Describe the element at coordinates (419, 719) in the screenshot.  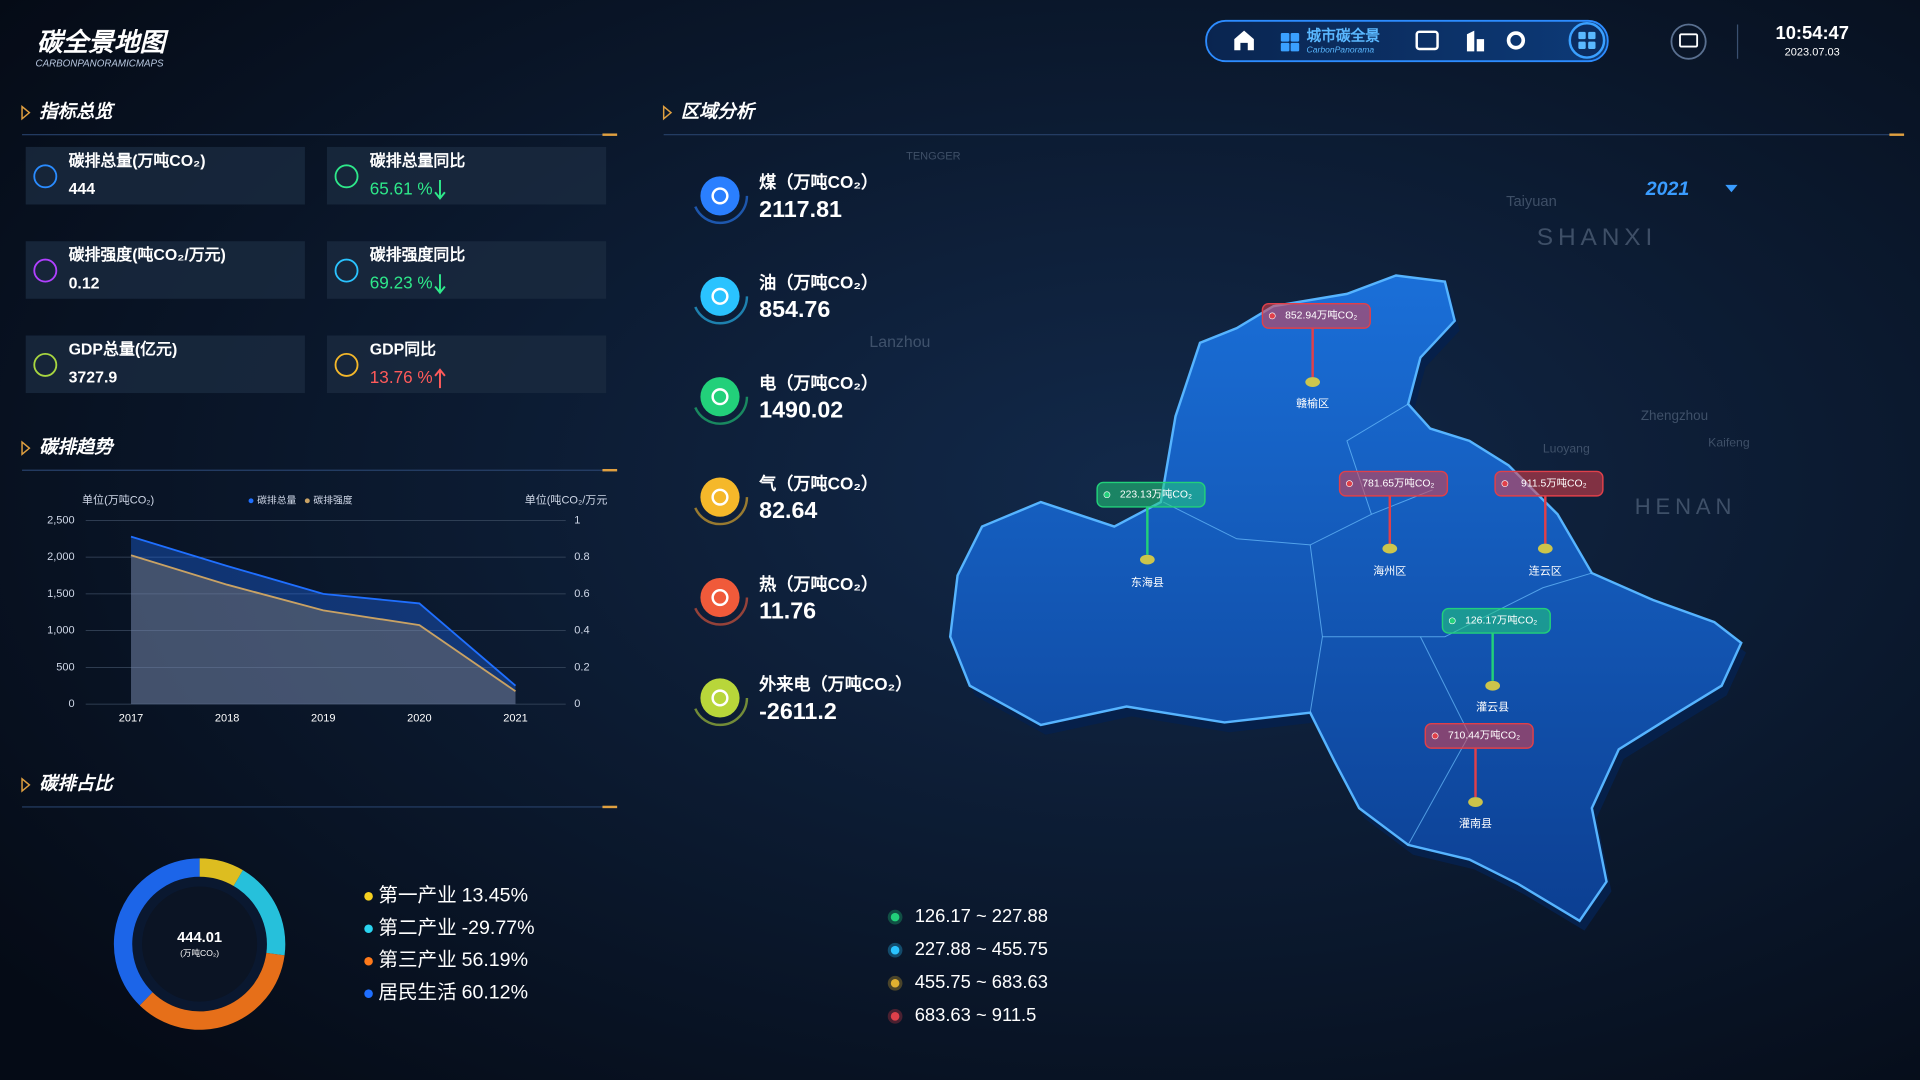
I see `x-tick-label: 2020` at that location.